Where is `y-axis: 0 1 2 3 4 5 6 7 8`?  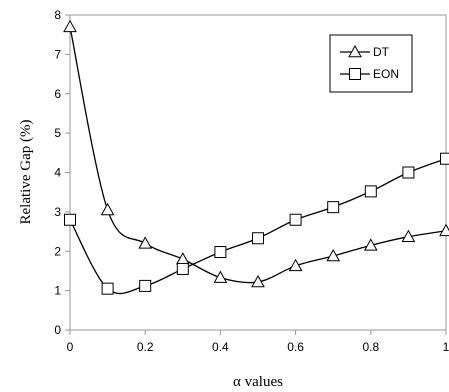 y-axis: 0 1 2 3 4 5 6 7 8 is located at coordinates (62, 172).